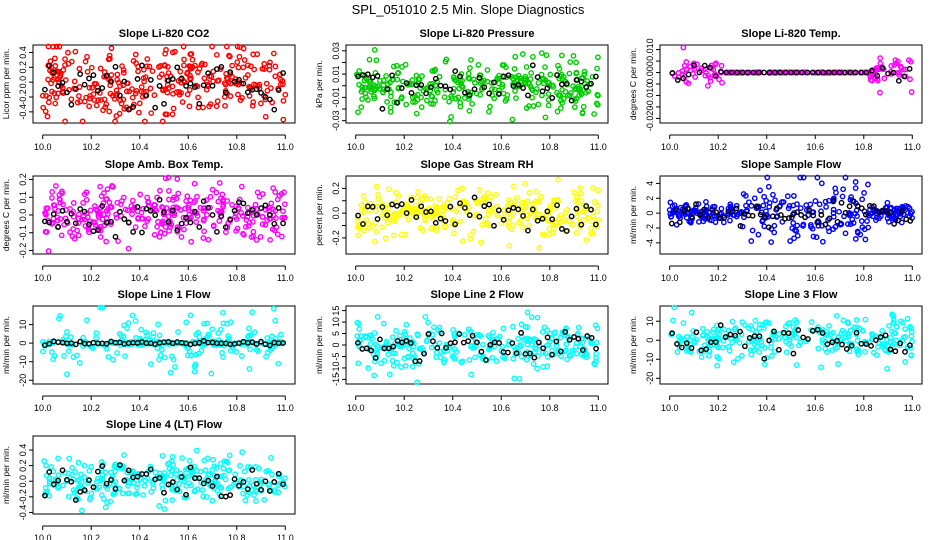  Describe the element at coordinates (453, 408) in the screenshot. I see `x-tick-label: 10.4` at that location.